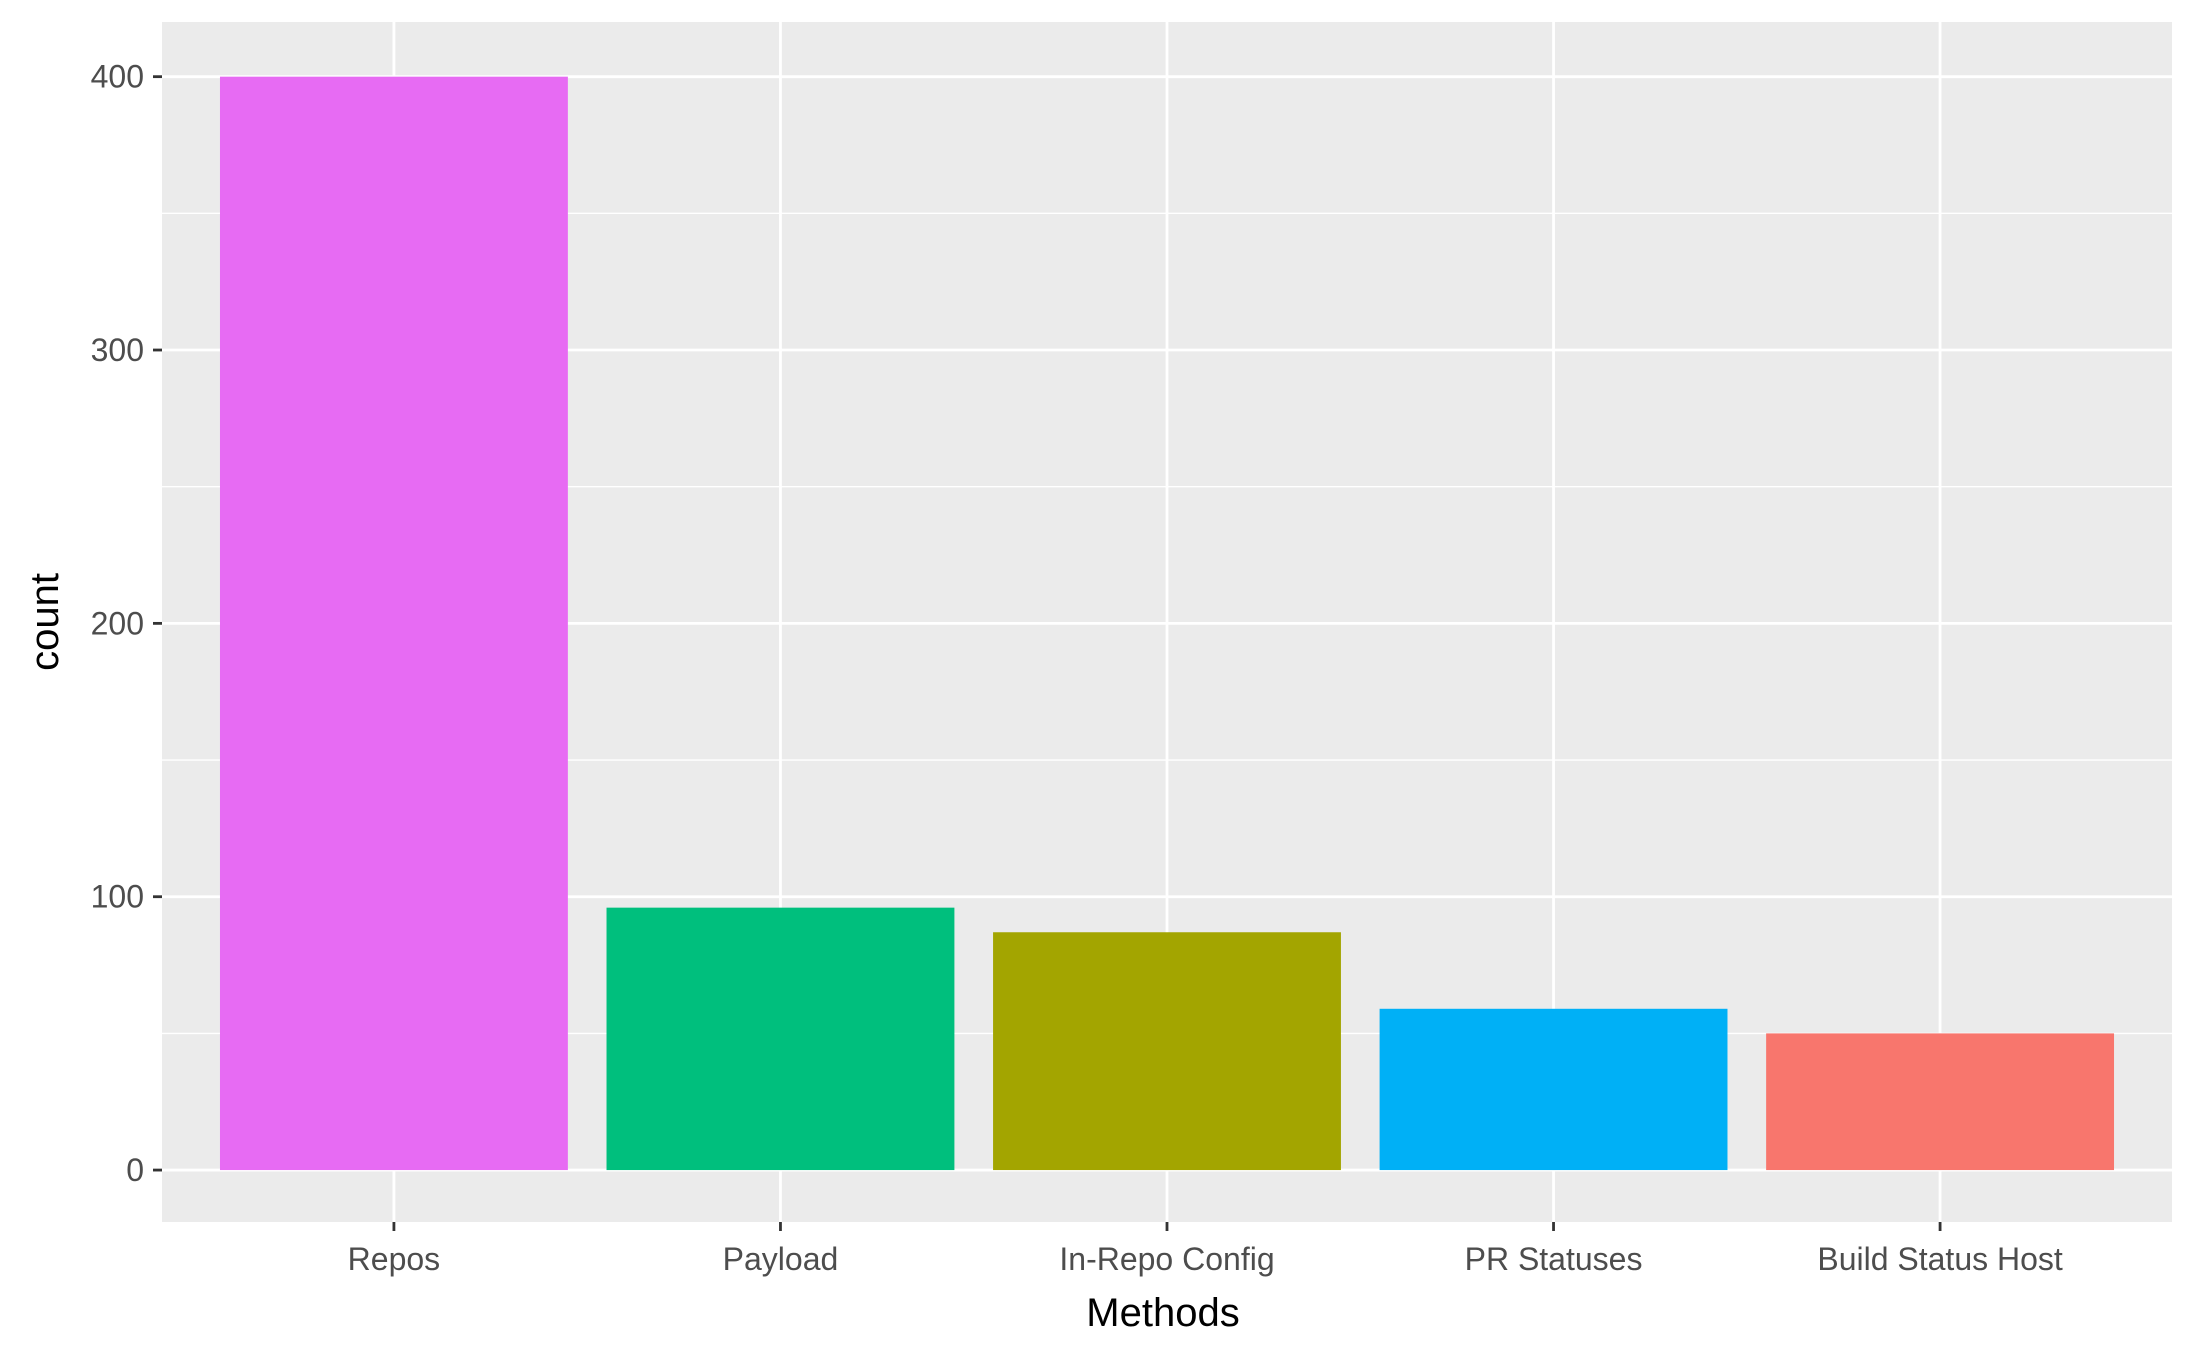 The image size is (2187, 1350). What do you see at coordinates (781, 1259) in the screenshot?
I see `x-tick-label: Payload` at bounding box center [781, 1259].